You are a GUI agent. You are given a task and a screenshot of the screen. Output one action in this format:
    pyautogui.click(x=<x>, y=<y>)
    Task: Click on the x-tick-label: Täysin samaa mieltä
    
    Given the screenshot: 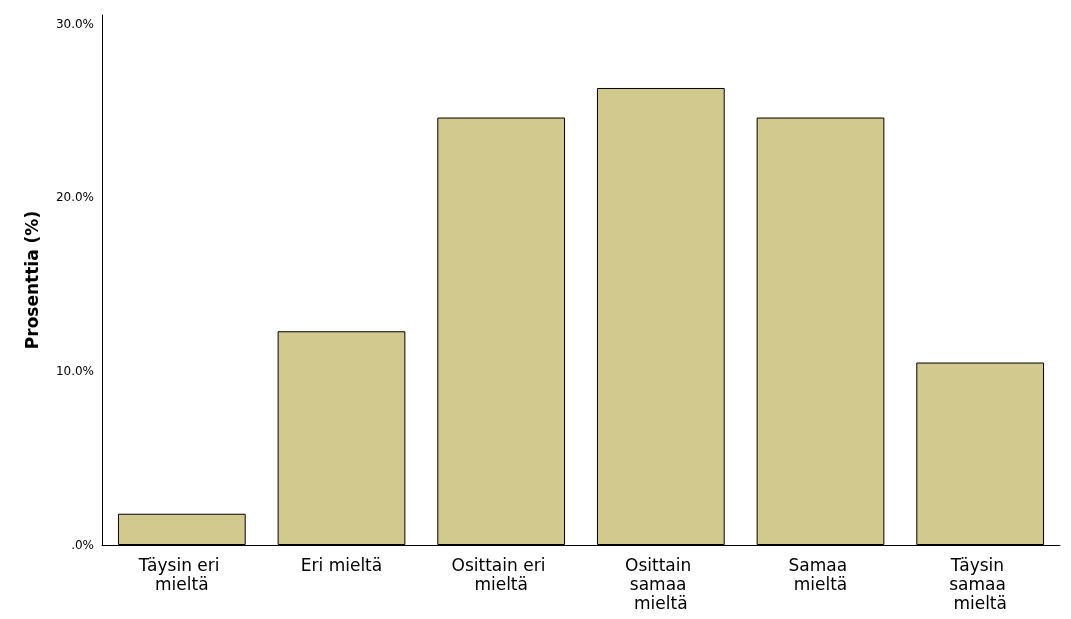 What is the action you would take?
    pyautogui.click(x=980, y=583)
    